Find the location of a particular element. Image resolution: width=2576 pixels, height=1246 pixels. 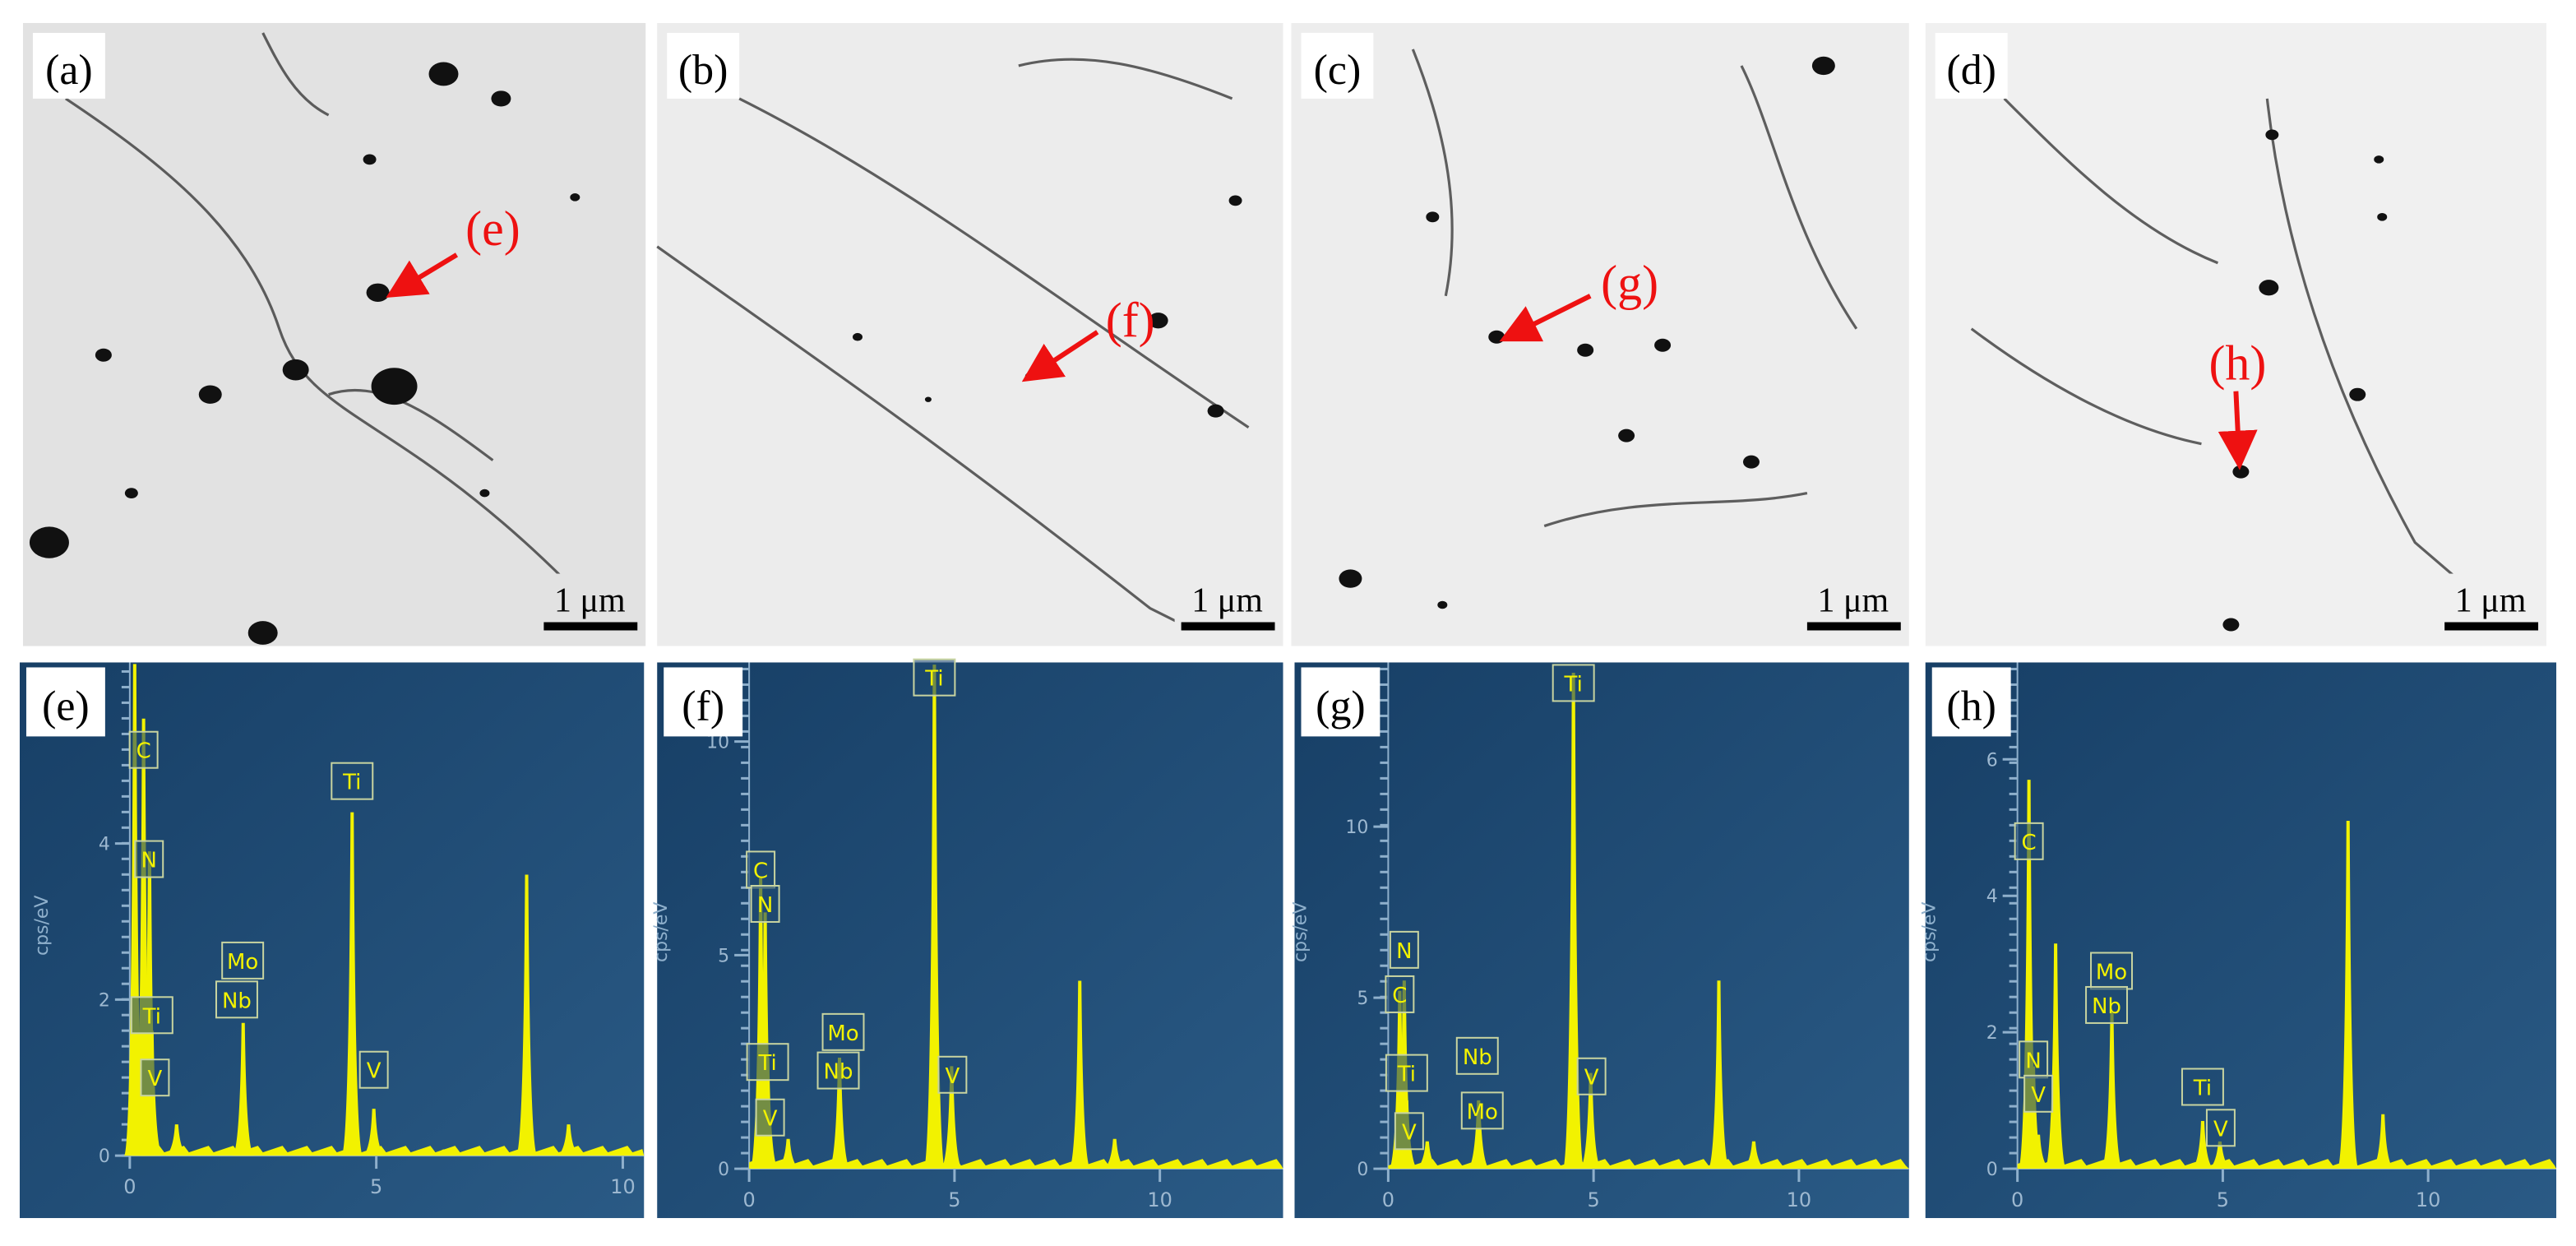

spectrum-panel: 0 5 10 0 5 10 cps/eV CN Ti V Nb Mo Ti V (g) is located at coordinates (1599, 940).